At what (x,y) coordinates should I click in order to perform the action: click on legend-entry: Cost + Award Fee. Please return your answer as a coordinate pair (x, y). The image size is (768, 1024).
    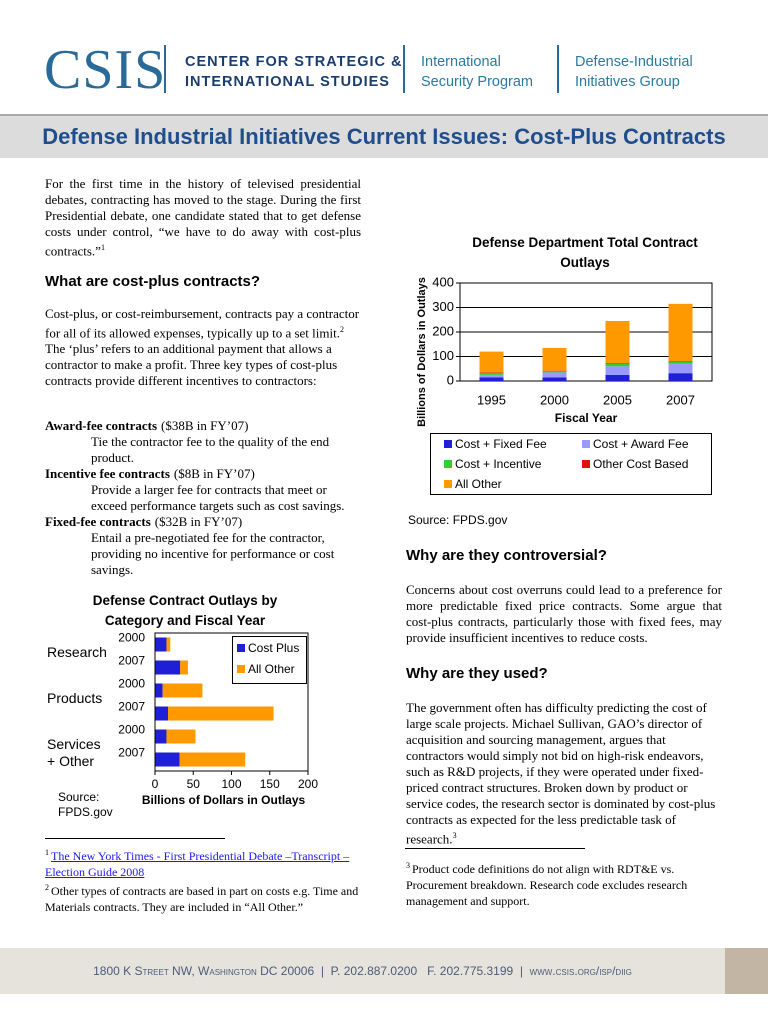
    Looking at the image, I should click on (635, 444).